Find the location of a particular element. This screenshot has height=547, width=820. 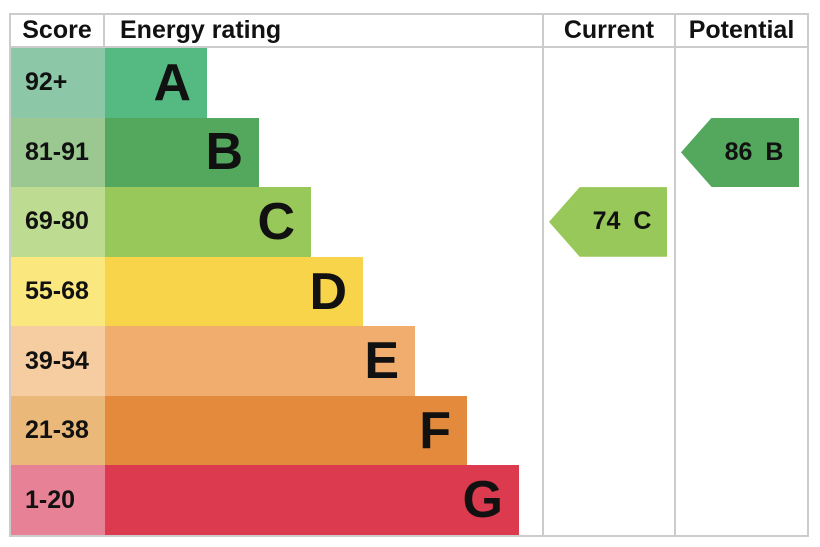

header-current: Current is located at coordinates (608, 30).